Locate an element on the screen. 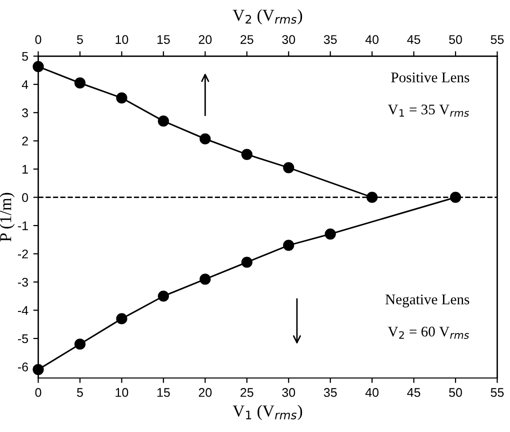 The height and width of the screenshot is (432, 510). x2-tick-label: 40 is located at coordinates (372, 39).